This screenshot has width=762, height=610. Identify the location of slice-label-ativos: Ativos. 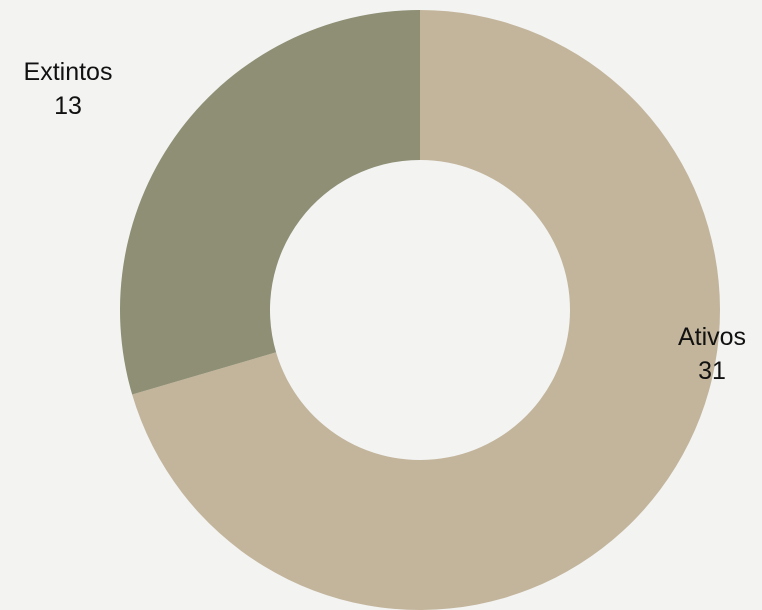
(712, 337).